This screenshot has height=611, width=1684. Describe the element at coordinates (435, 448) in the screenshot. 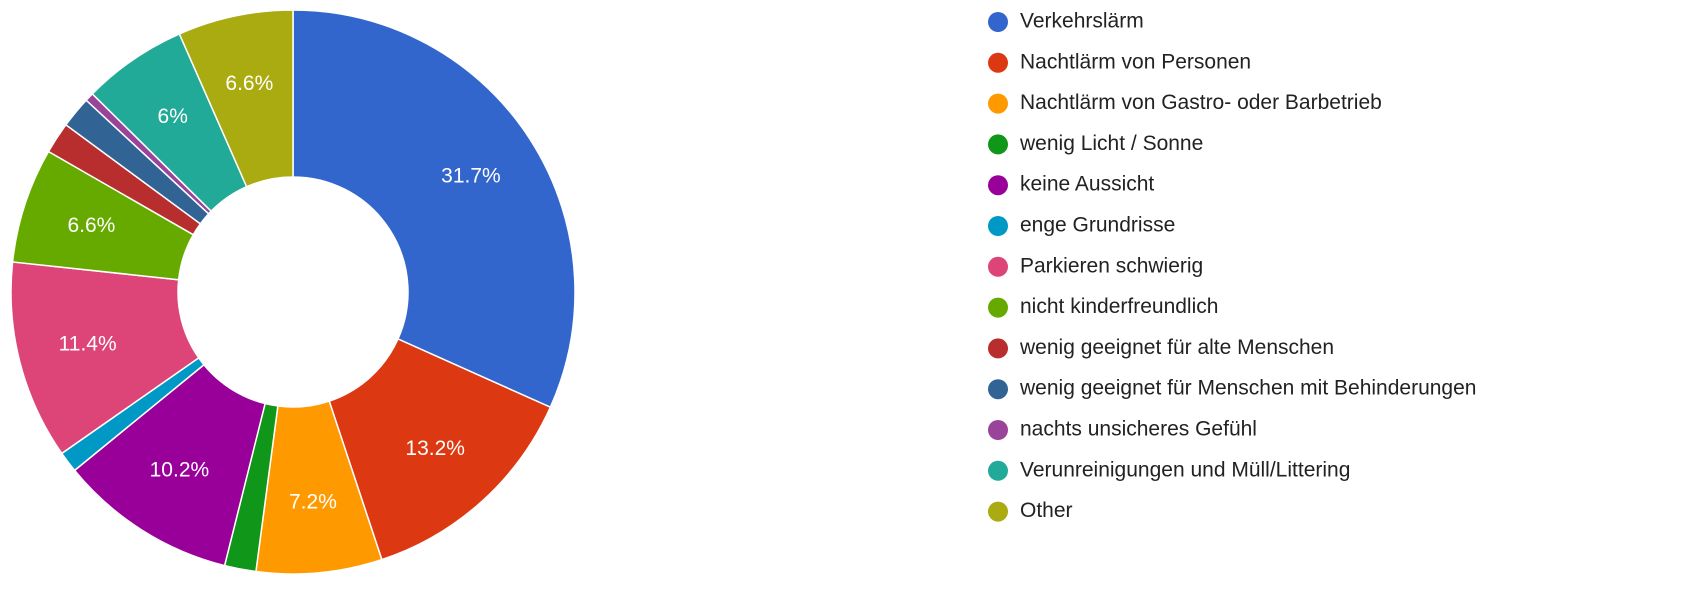

I see `slice-label: 13.2%` at that location.